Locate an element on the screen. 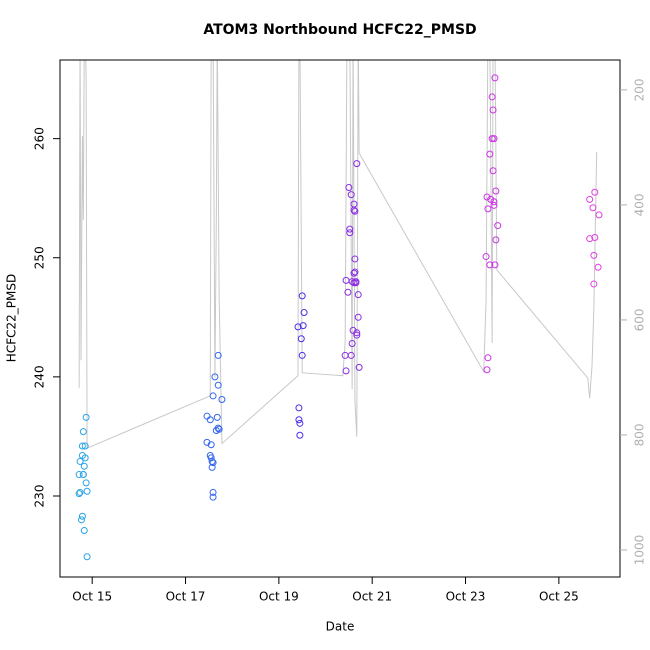 Image resolution: width=650 pixels, height=650 pixels. x-axis-label: Date is located at coordinates (340, 627).